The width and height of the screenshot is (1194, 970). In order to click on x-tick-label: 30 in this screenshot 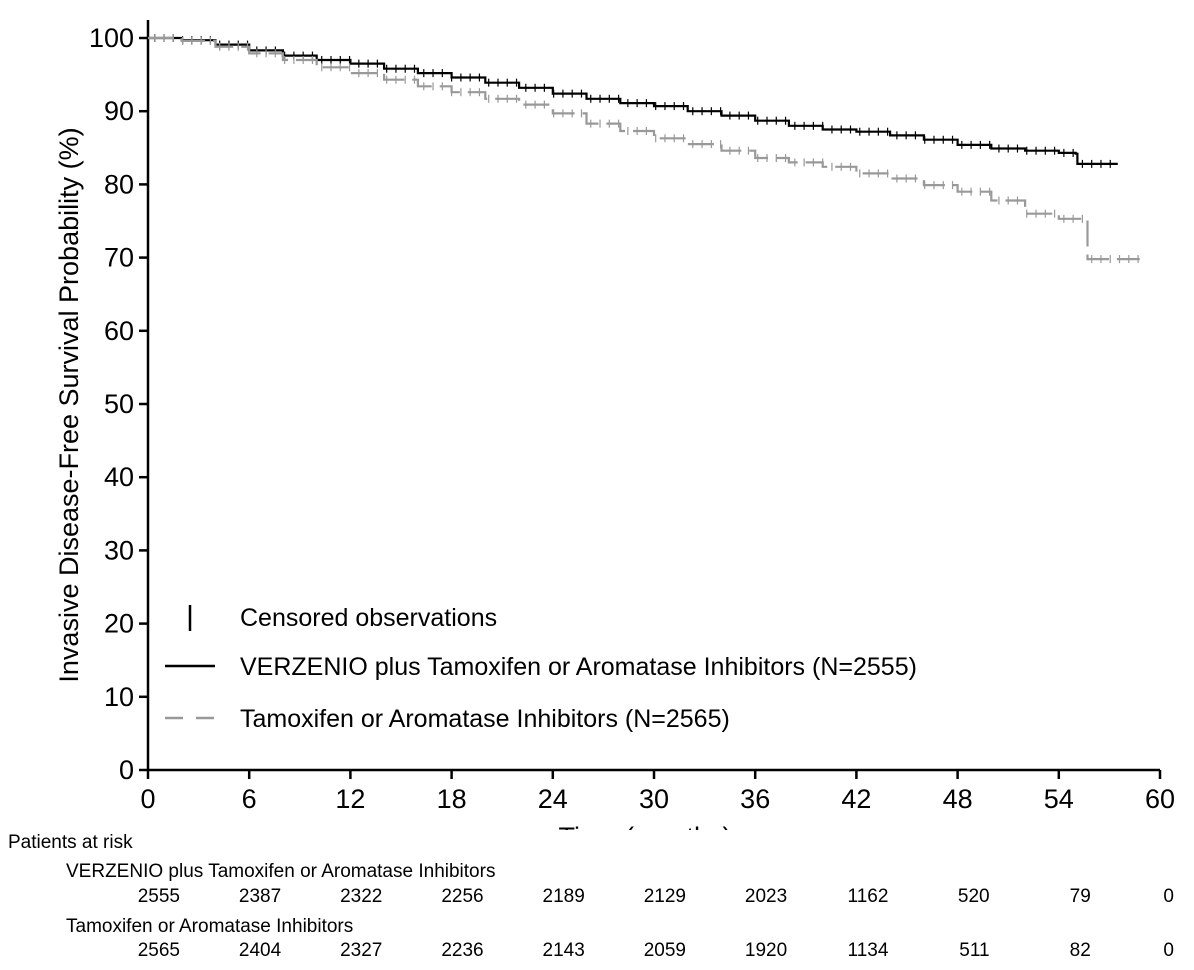, I will do `click(654, 799)`.